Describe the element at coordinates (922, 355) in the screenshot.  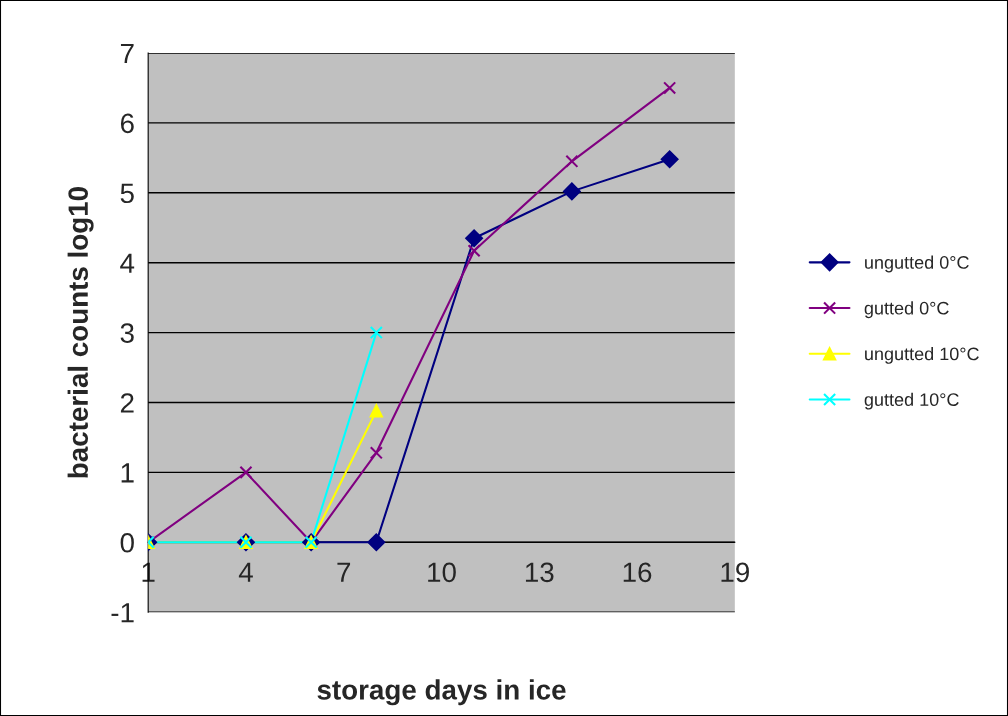
I see `legend-label: ungutted 10°C` at that location.